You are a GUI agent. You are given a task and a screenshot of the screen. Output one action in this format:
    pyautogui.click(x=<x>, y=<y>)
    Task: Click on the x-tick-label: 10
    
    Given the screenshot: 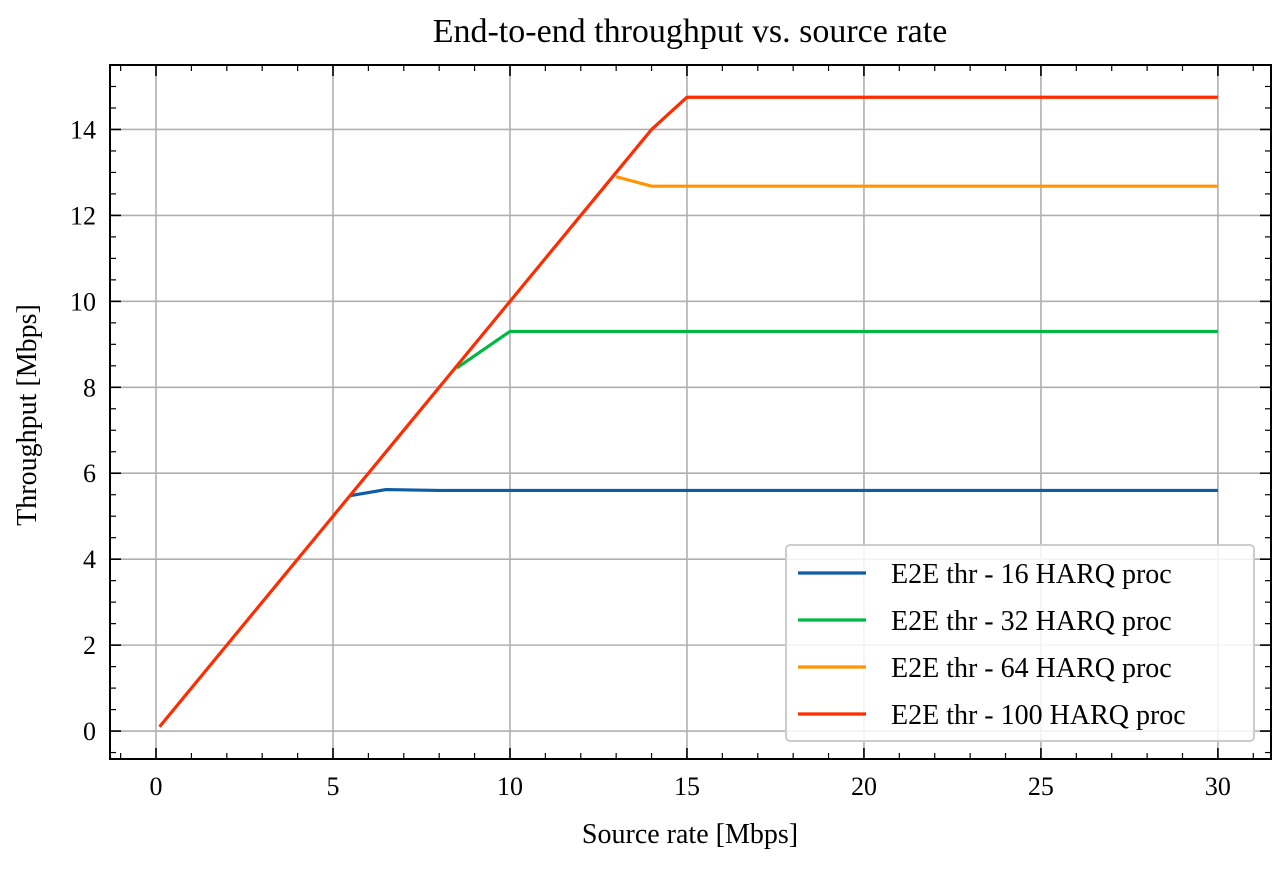 What is the action you would take?
    pyautogui.click(x=510, y=786)
    